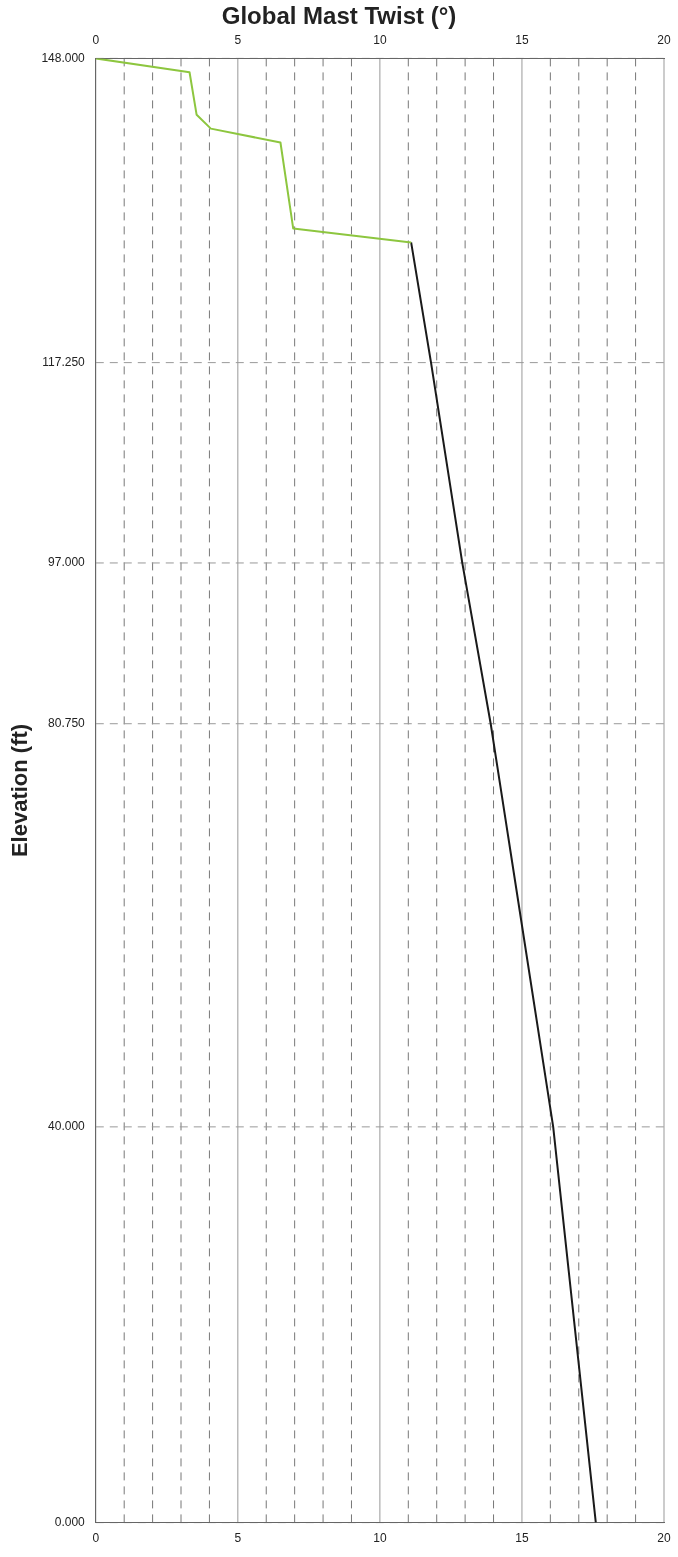 The height and width of the screenshot is (1557, 678). Describe the element at coordinates (664, 39) in the screenshot. I see `x2-tick-label: 20` at that location.